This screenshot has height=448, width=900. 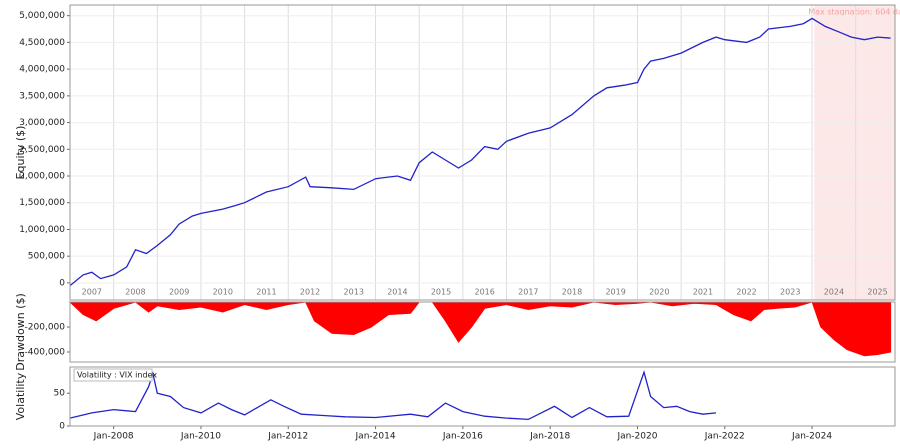 What do you see at coordinates (42, 203) in the screenshot?
I see `y-tick-label: 1,500,000` at bounding box center [42, 203].